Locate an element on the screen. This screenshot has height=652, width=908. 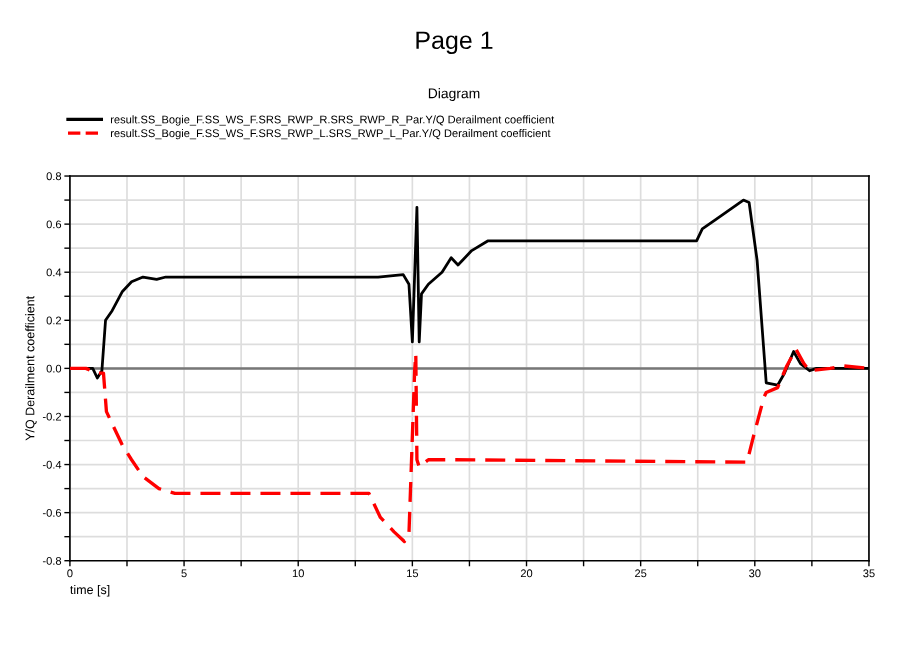
chart-title: Page 1 is located at coordinates (454, 43).